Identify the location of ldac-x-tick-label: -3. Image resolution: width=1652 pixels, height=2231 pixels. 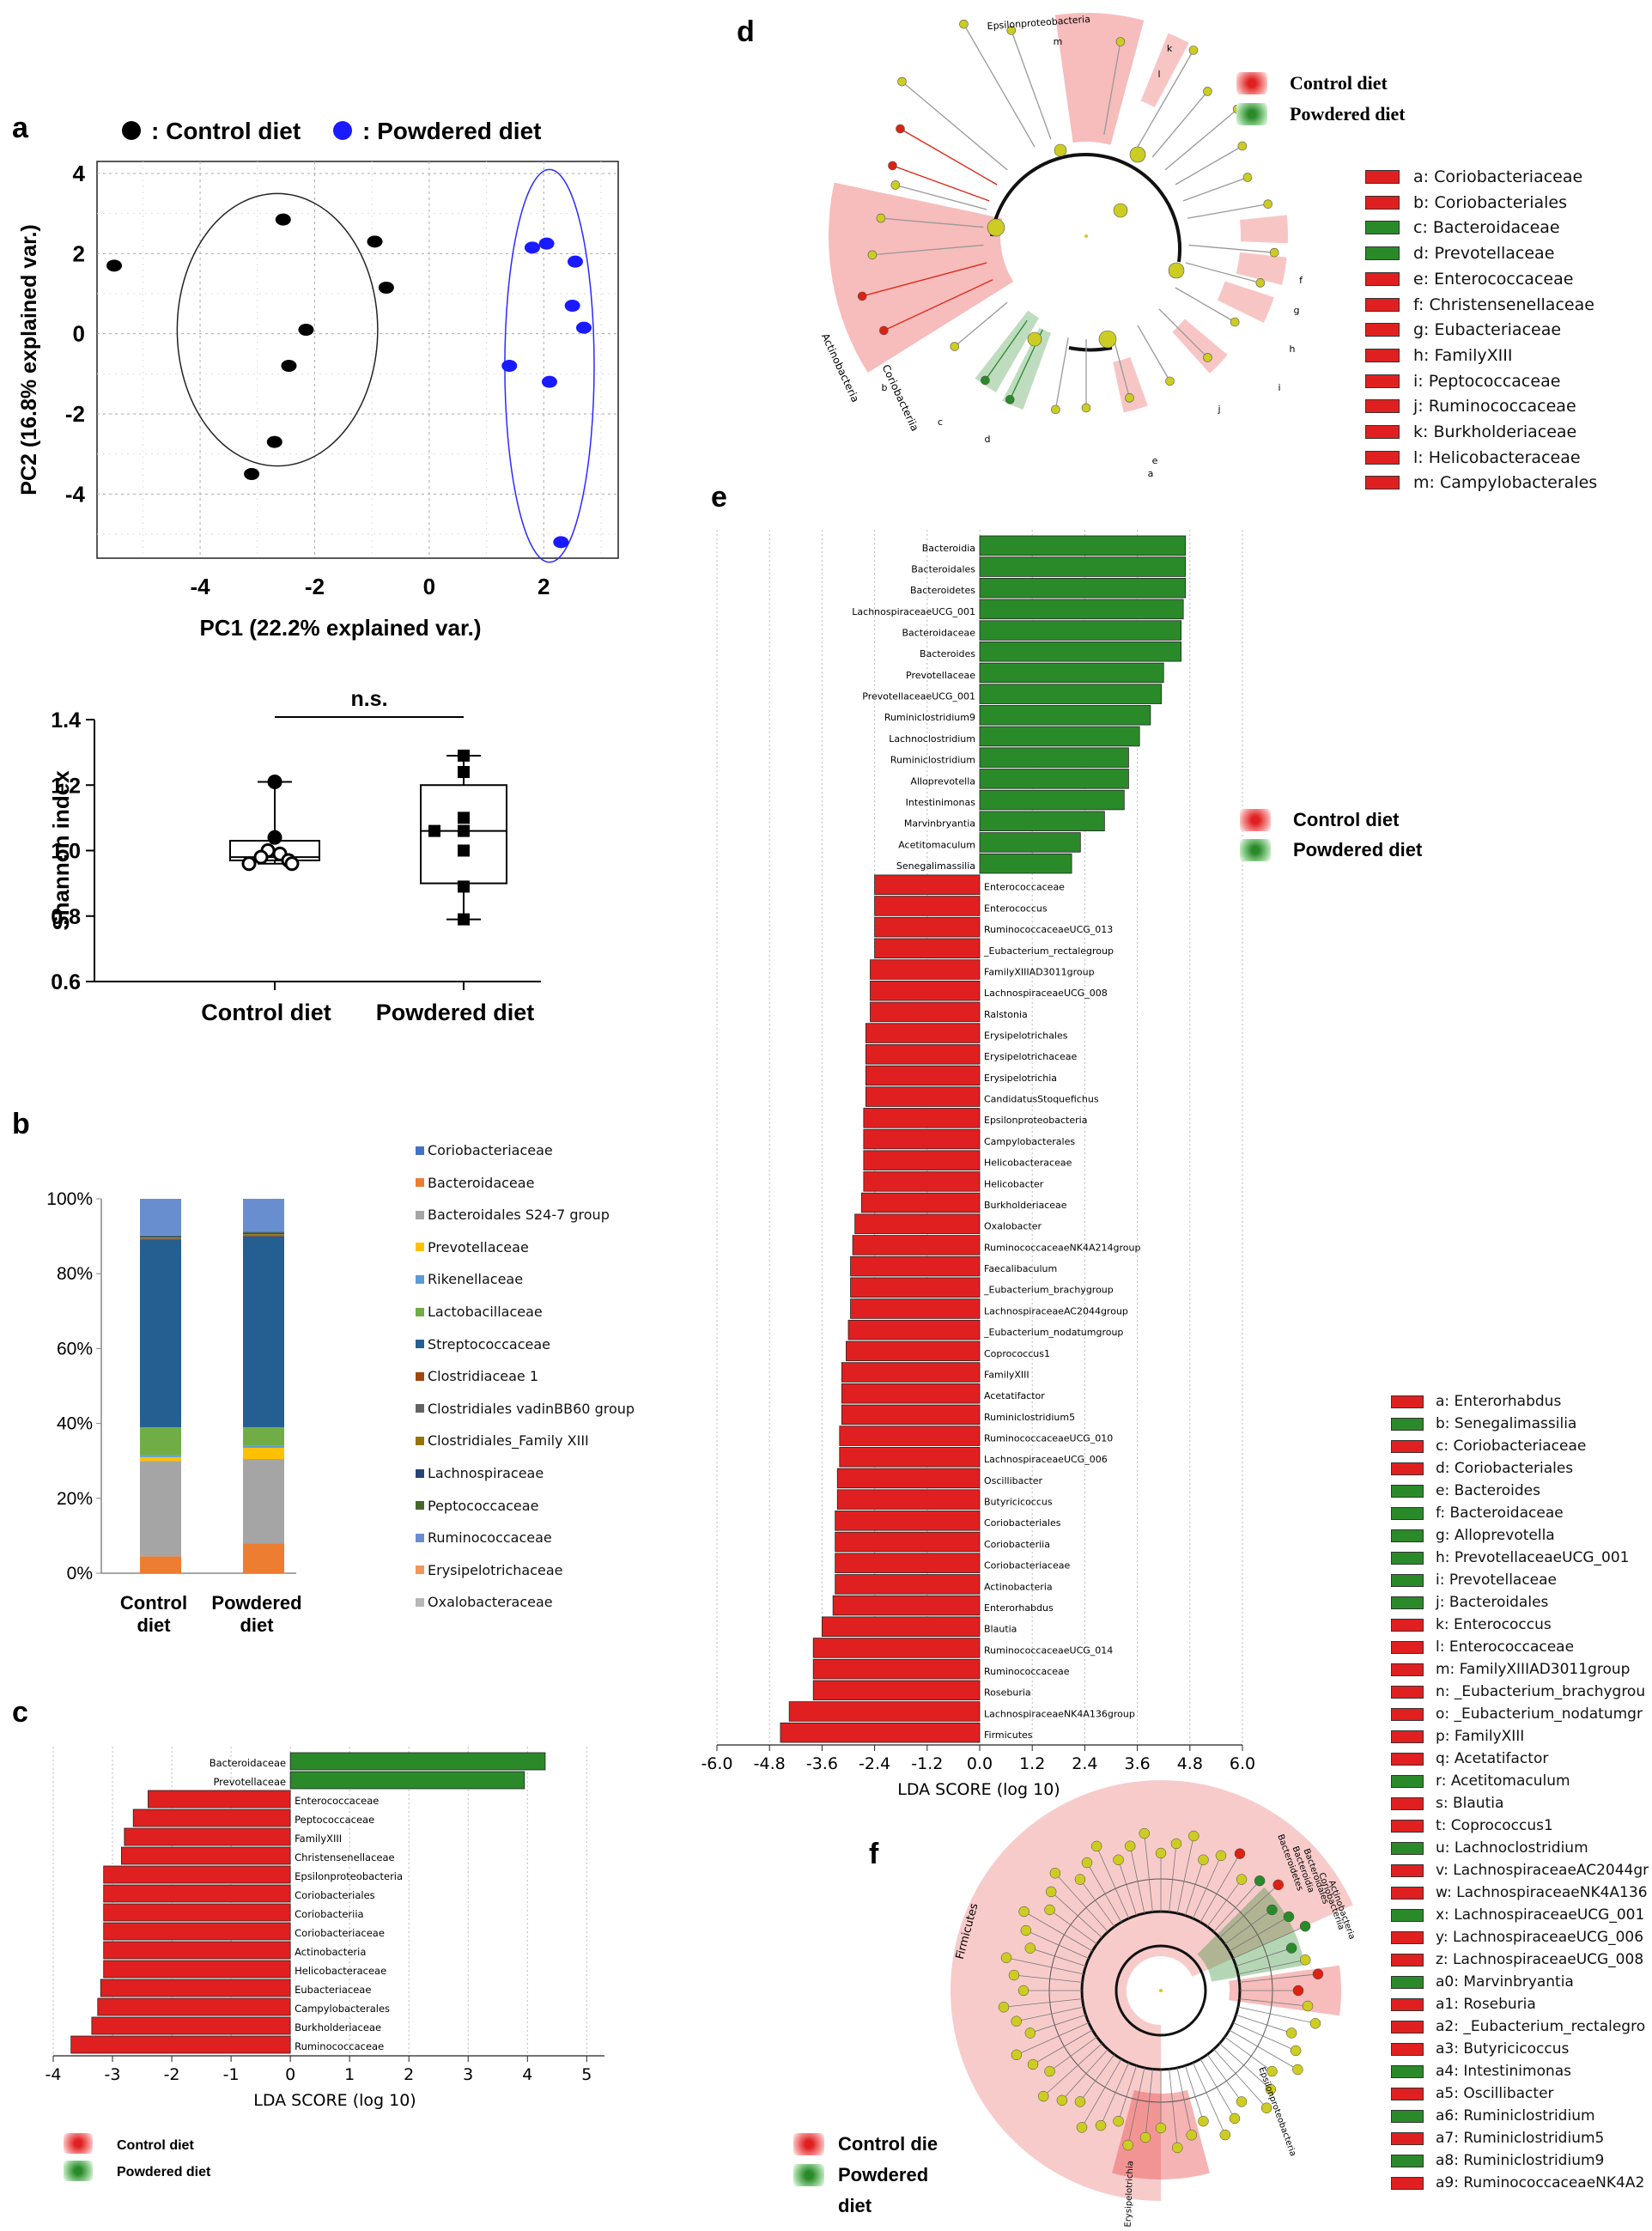
(113, 2075).